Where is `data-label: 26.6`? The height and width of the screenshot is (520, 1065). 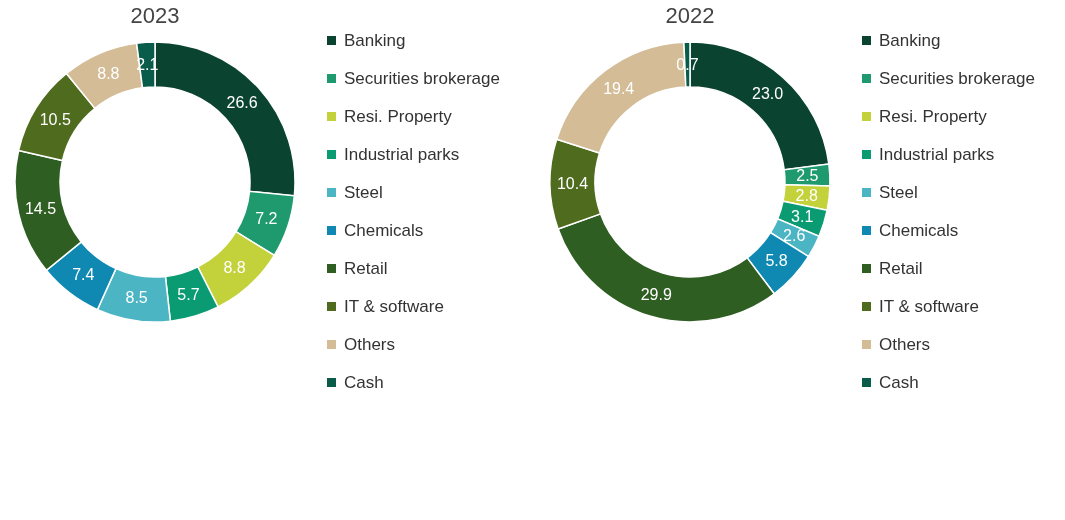
data-label: 26.6 is located at coordinates (242, 103).